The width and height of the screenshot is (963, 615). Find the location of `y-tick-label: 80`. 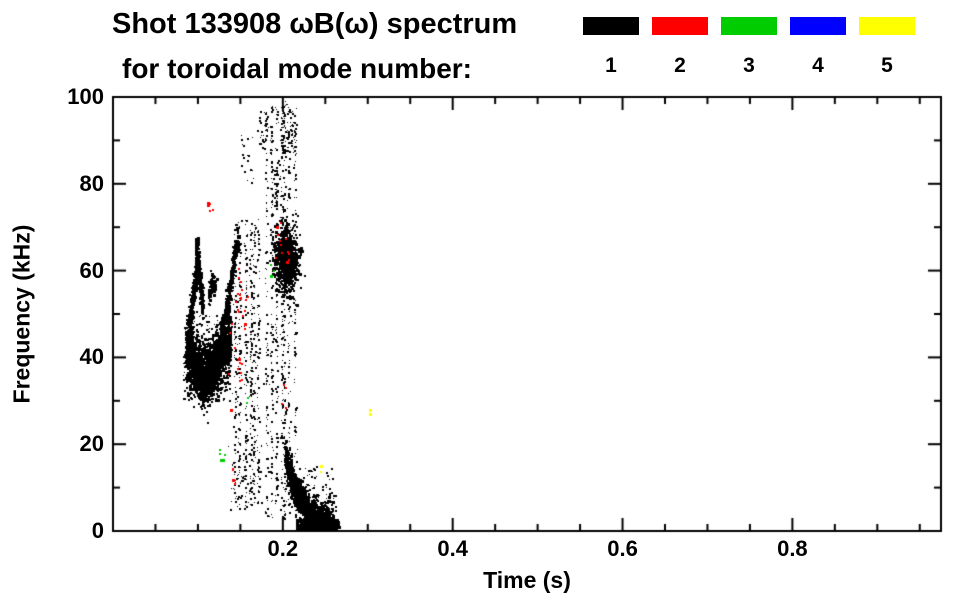

y-tick-label: 80 is located at coordinates (91, 183).